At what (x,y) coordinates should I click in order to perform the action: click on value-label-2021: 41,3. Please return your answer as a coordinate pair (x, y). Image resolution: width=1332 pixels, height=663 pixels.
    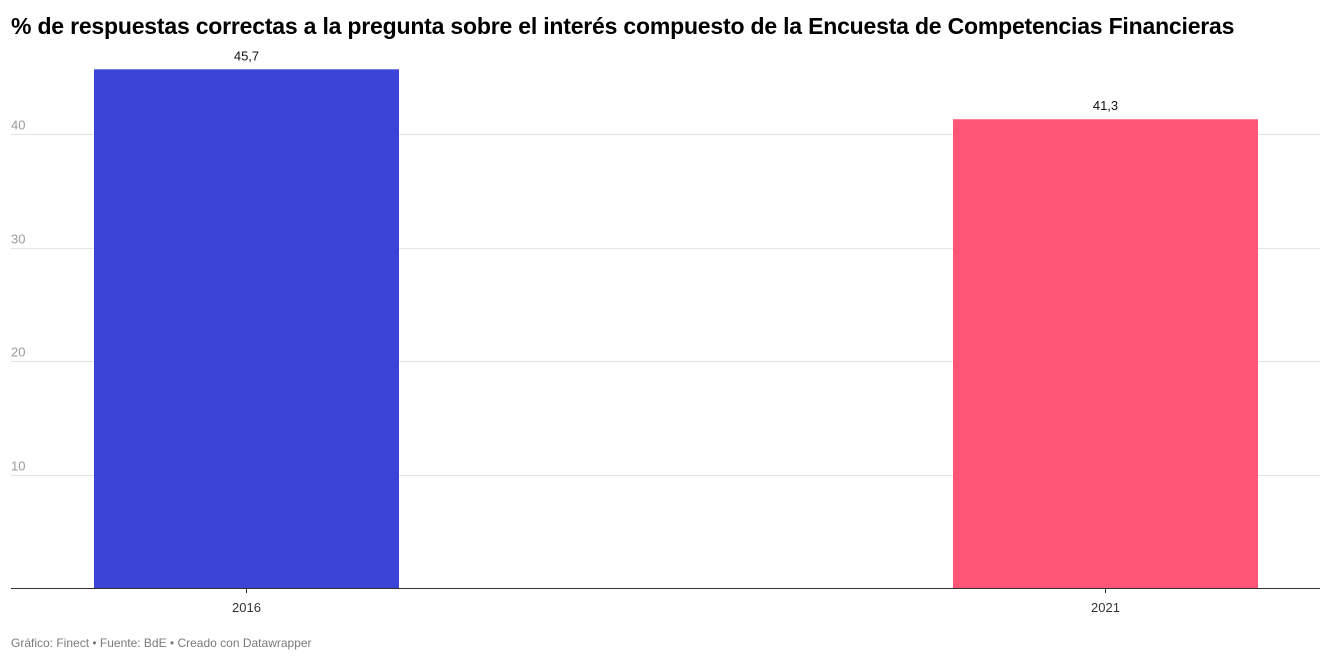
    Looking at the image, I should click on (1105, 105).